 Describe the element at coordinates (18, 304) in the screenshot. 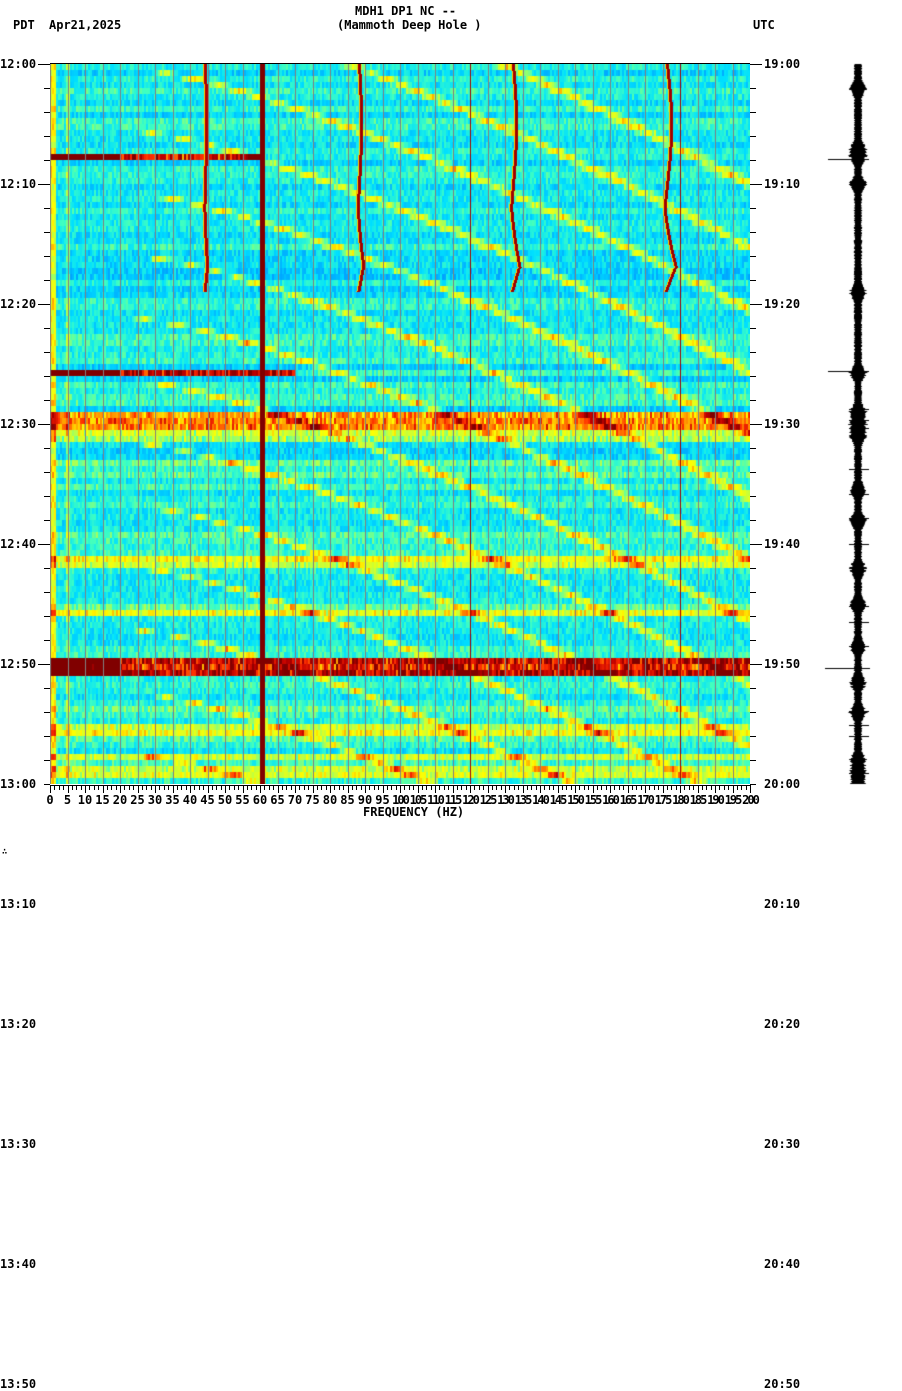

I see `left-time-label: 12:20` at that location.